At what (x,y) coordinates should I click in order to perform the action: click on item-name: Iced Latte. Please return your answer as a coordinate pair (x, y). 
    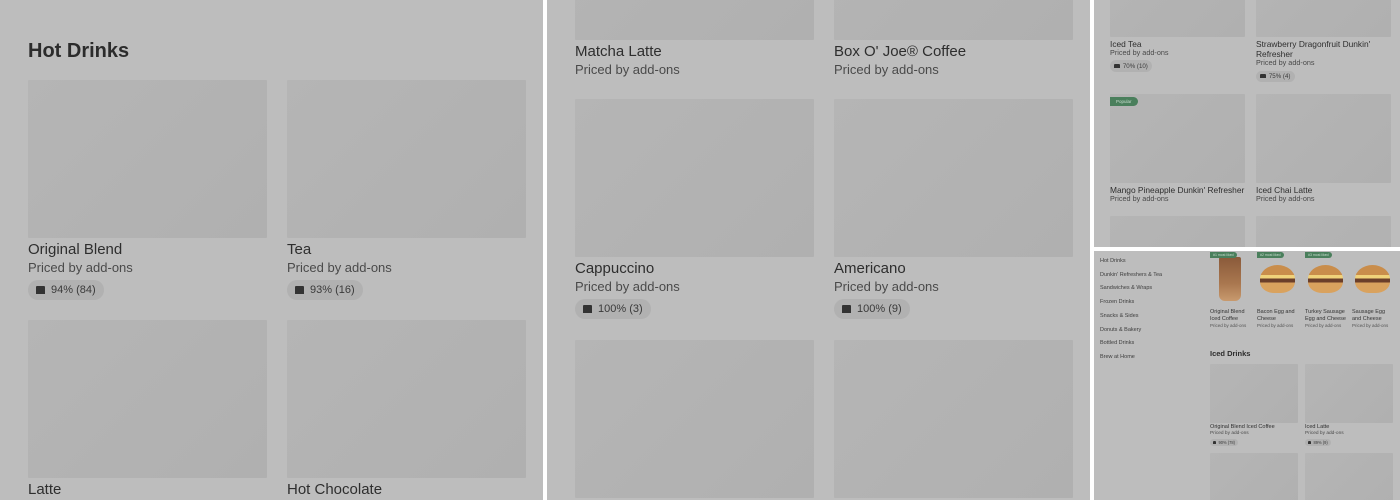
    Looking at the image, I should click on (1317, 427).